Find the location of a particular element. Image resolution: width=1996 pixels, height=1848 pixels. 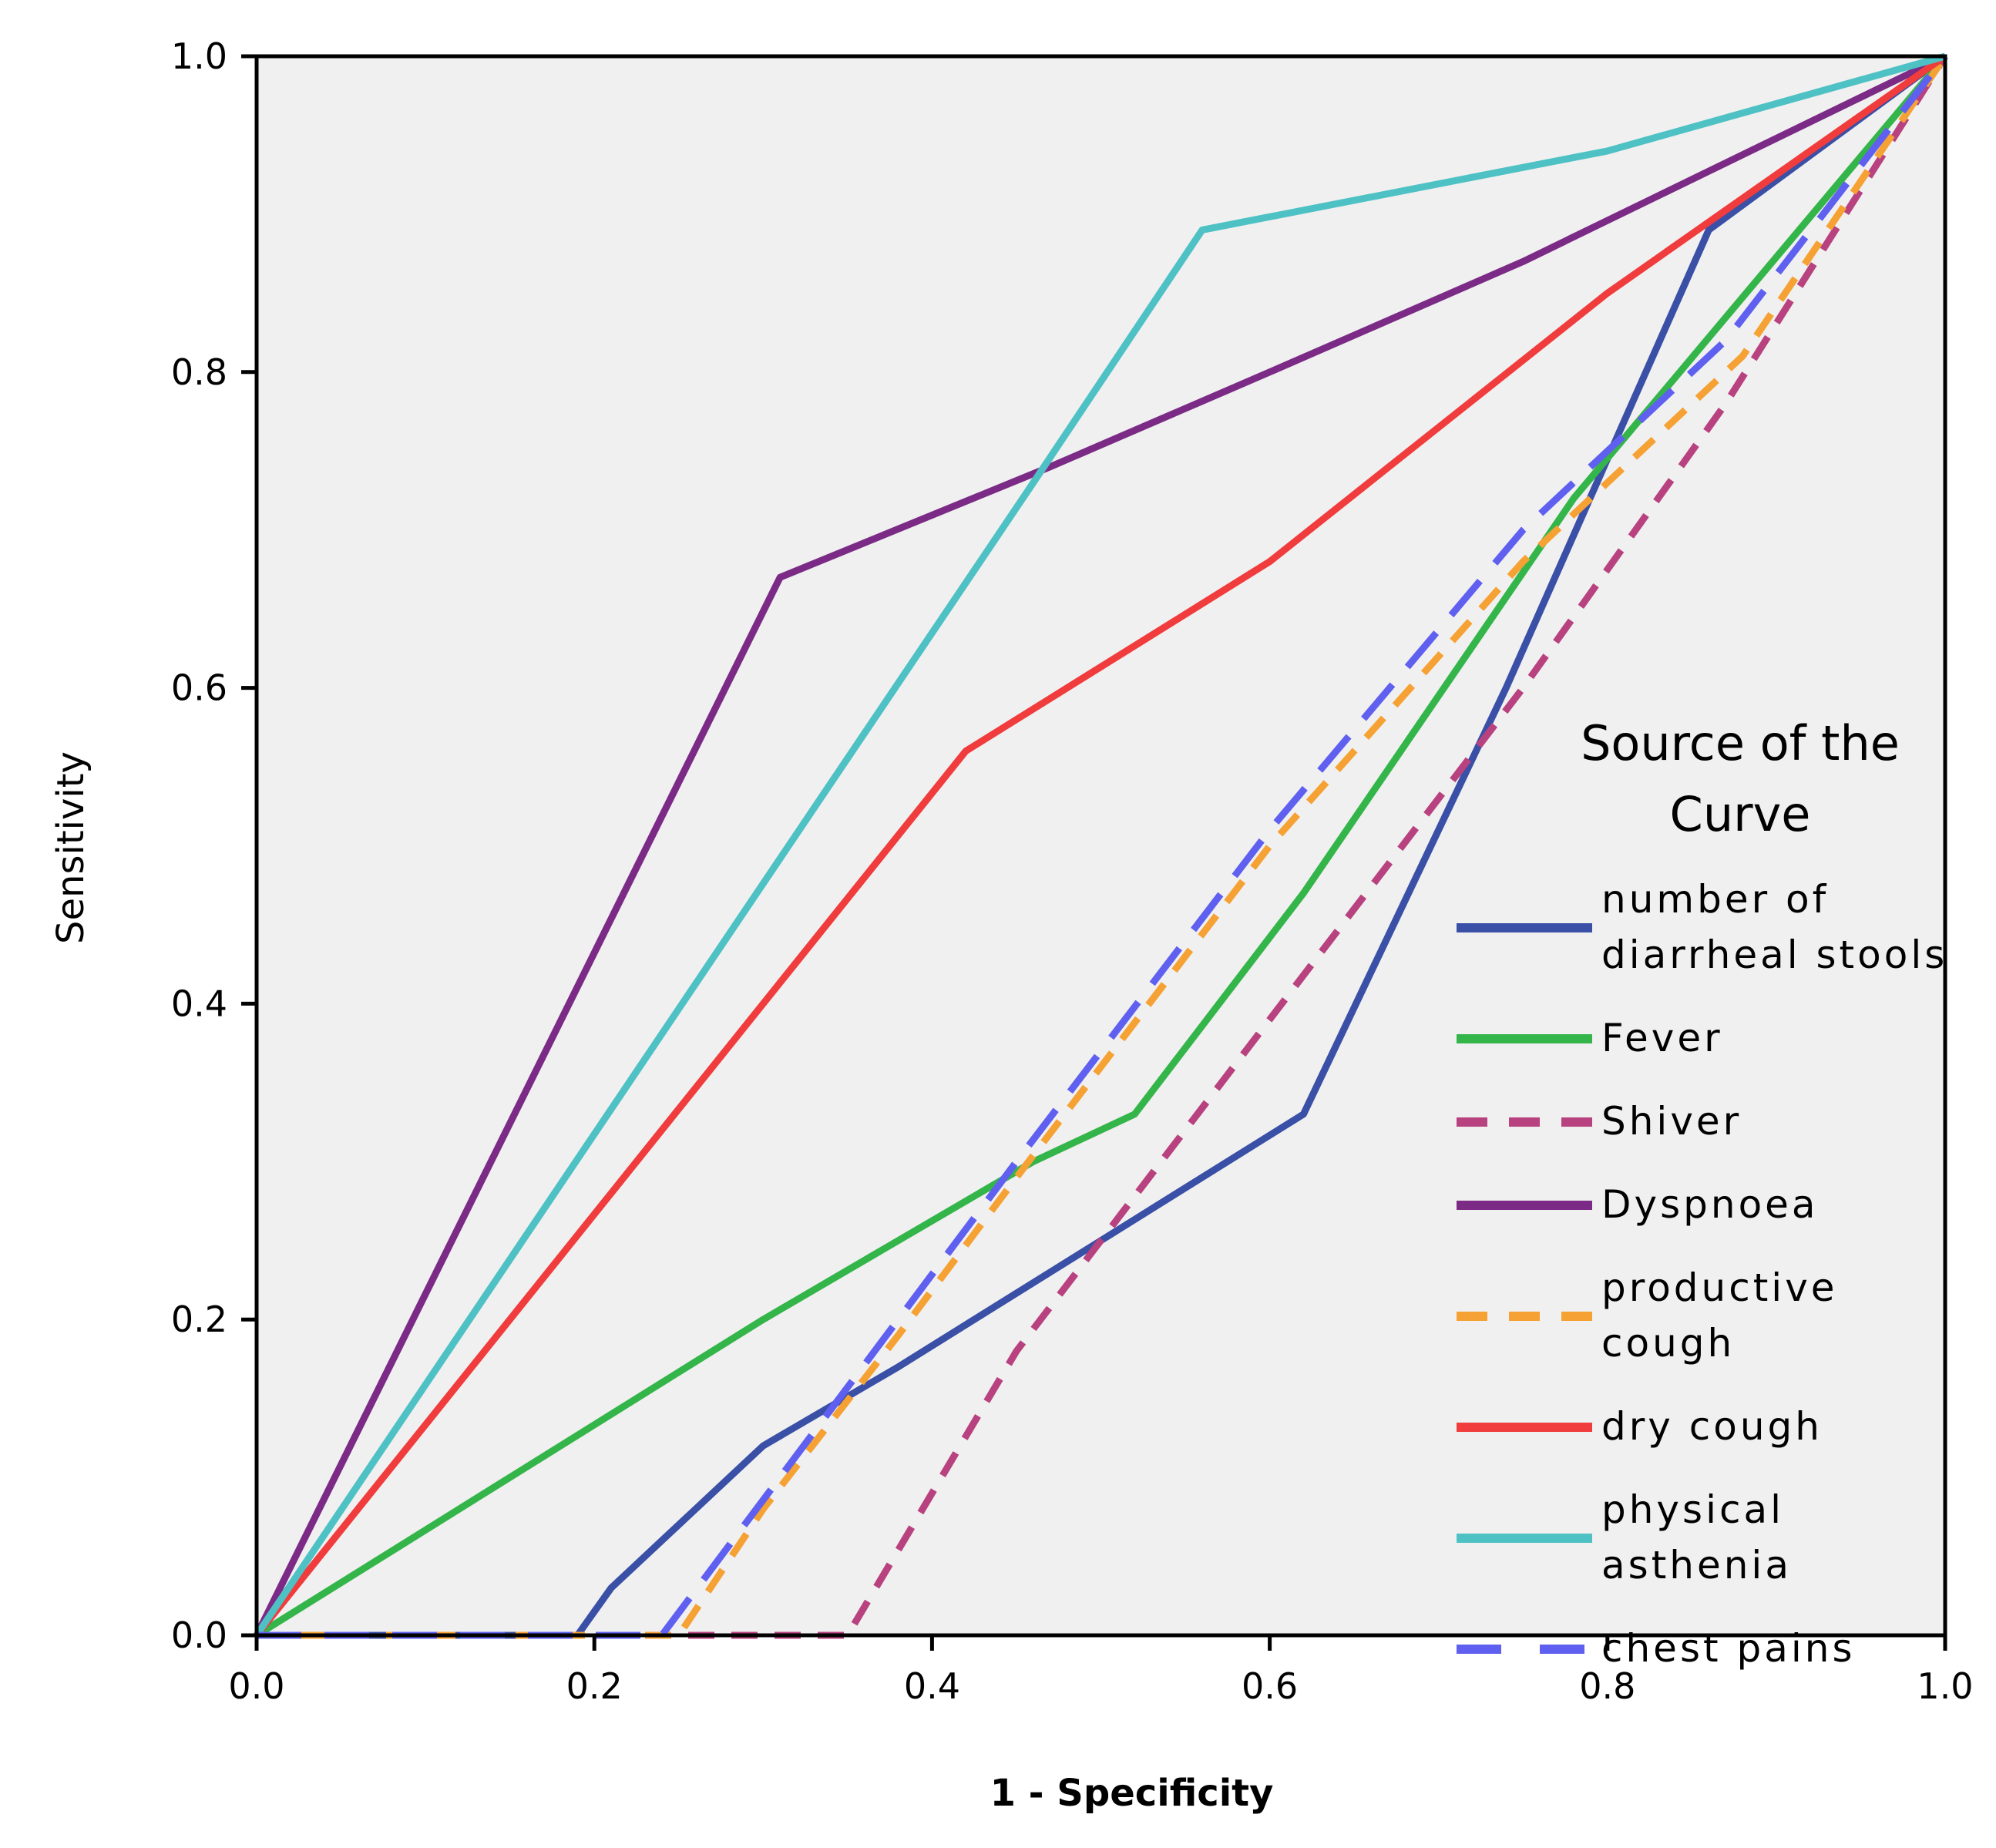

legend-title-line: Source of the is located at coordinates (1740, 743).